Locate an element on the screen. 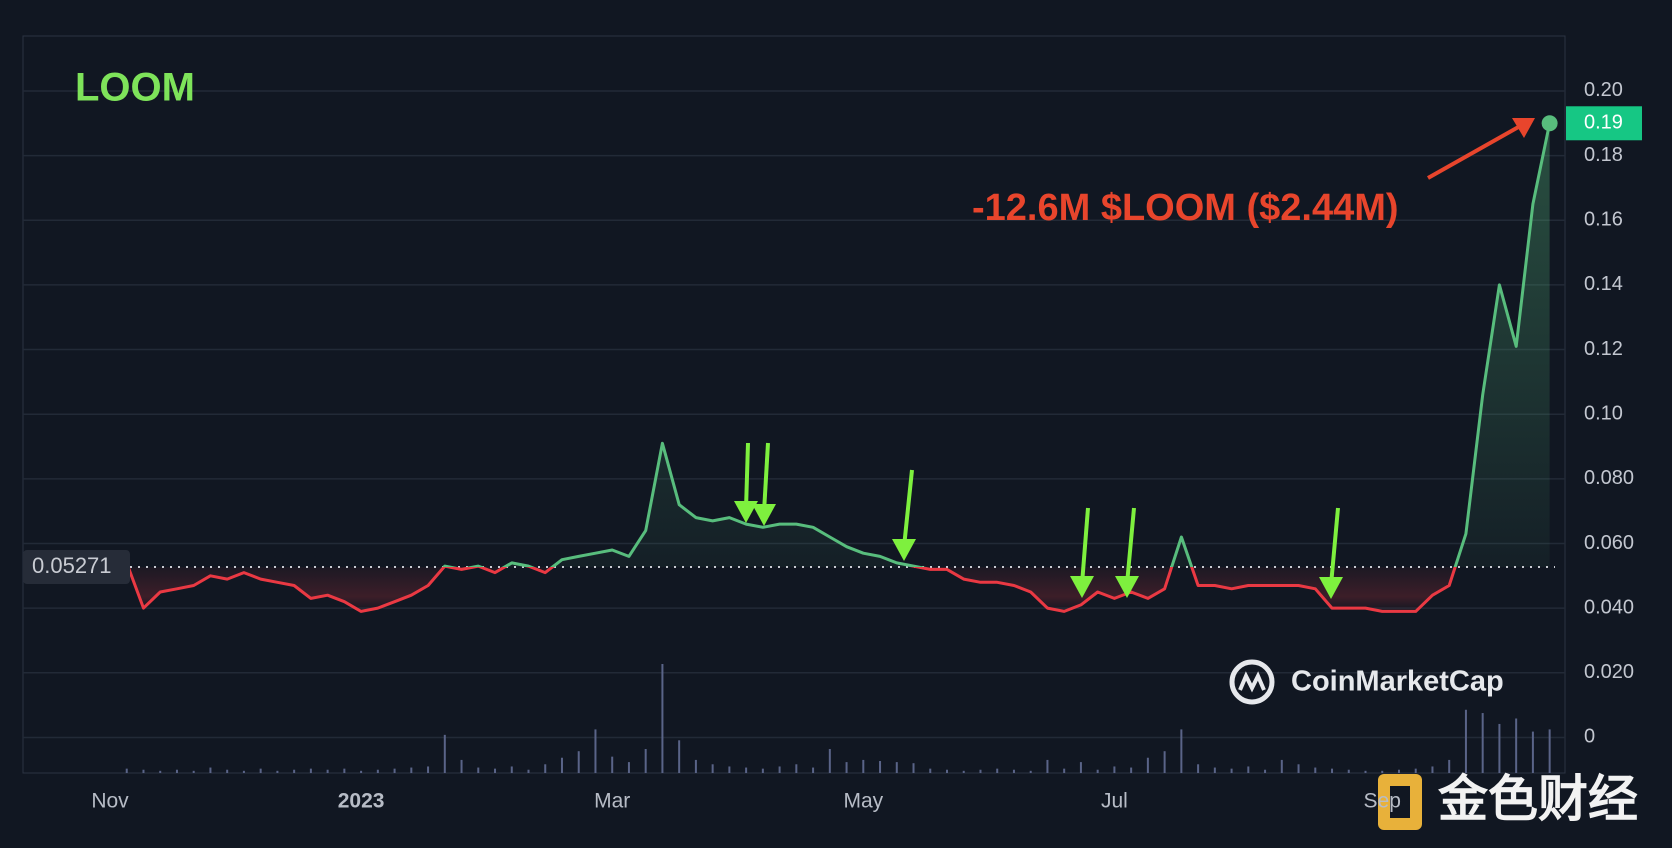 The width and height of the screenshot is (1672, 848). green-arrows is located at coordinates (1038, 520).